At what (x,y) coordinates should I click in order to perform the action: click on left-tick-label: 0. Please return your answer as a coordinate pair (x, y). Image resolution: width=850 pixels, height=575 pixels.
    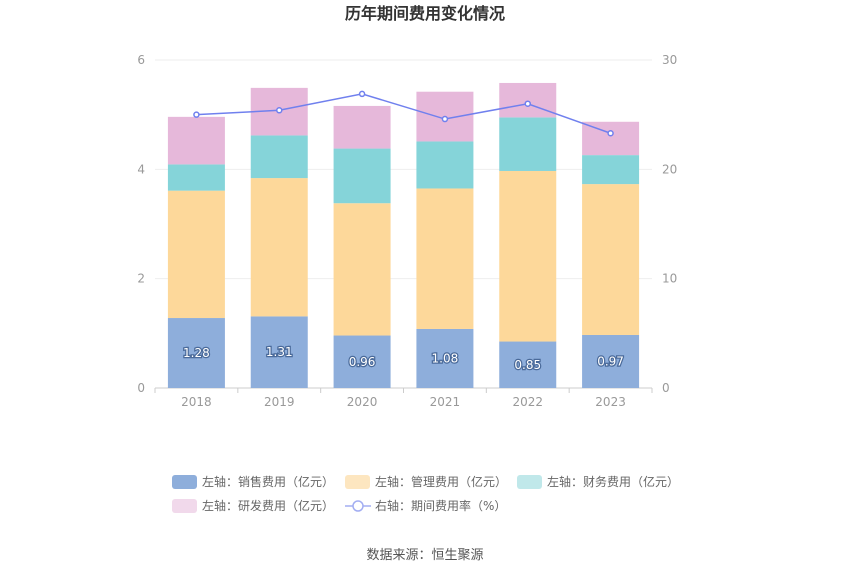
    Looking at the image, I should click on (141, 388).